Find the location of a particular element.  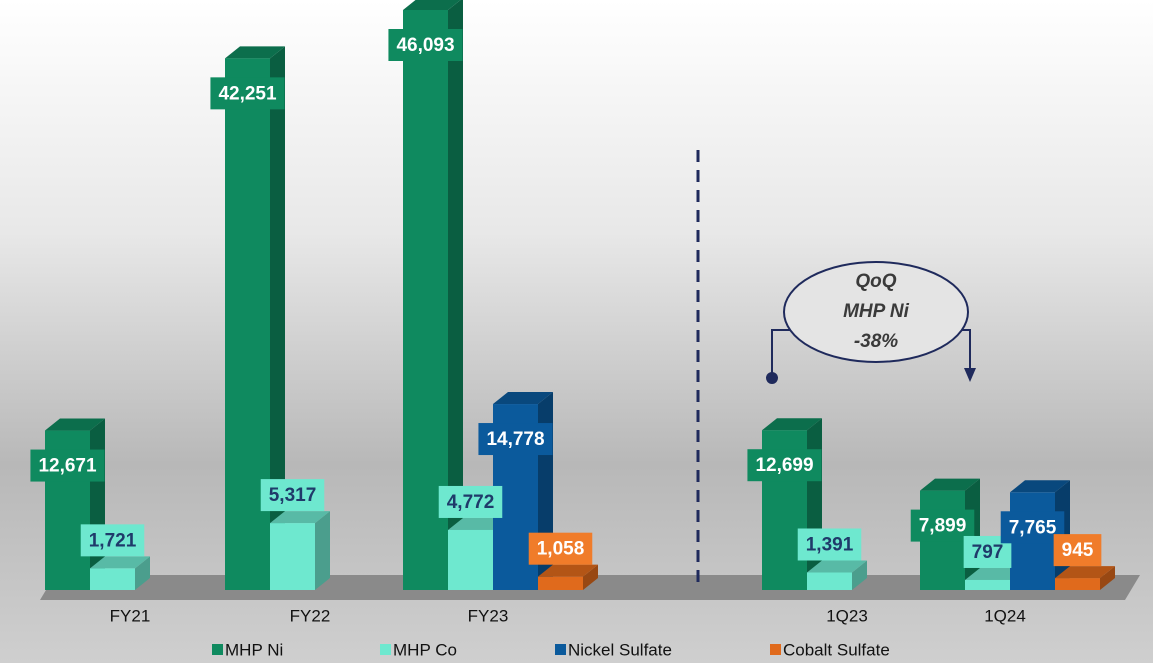

arrow-dot is located at coordinates (772, 378).